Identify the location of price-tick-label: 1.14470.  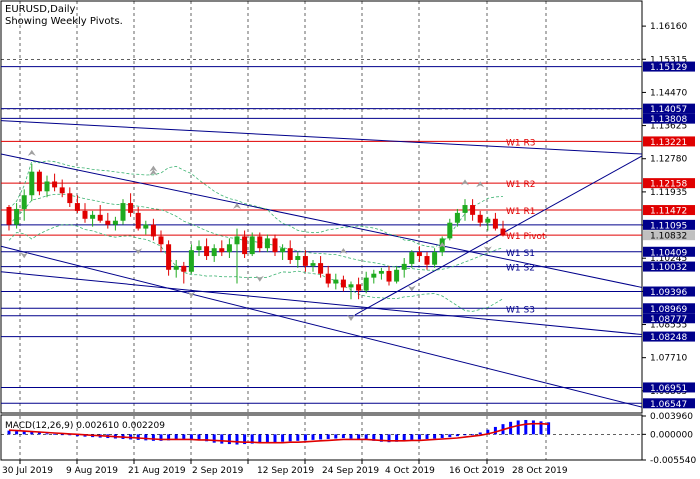
(668, 93).